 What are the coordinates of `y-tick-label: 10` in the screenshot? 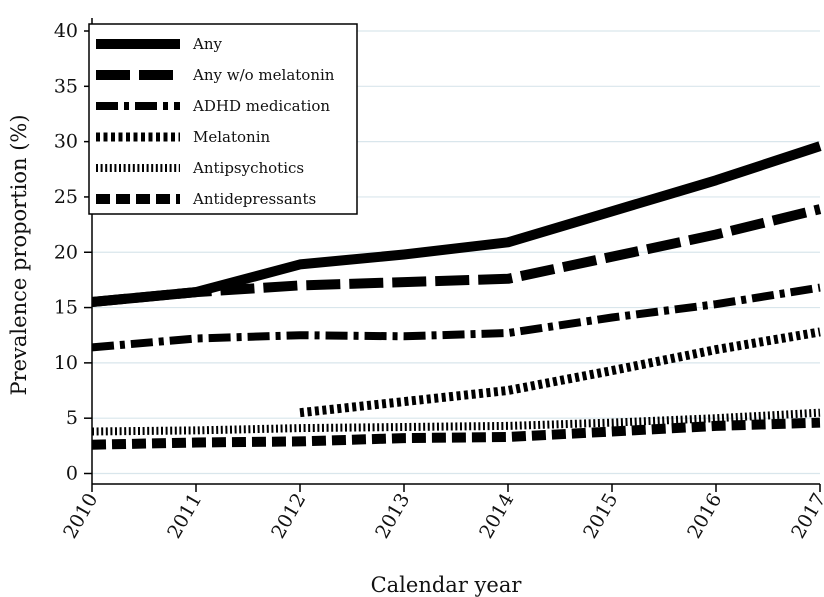 It's located at (66, 363).